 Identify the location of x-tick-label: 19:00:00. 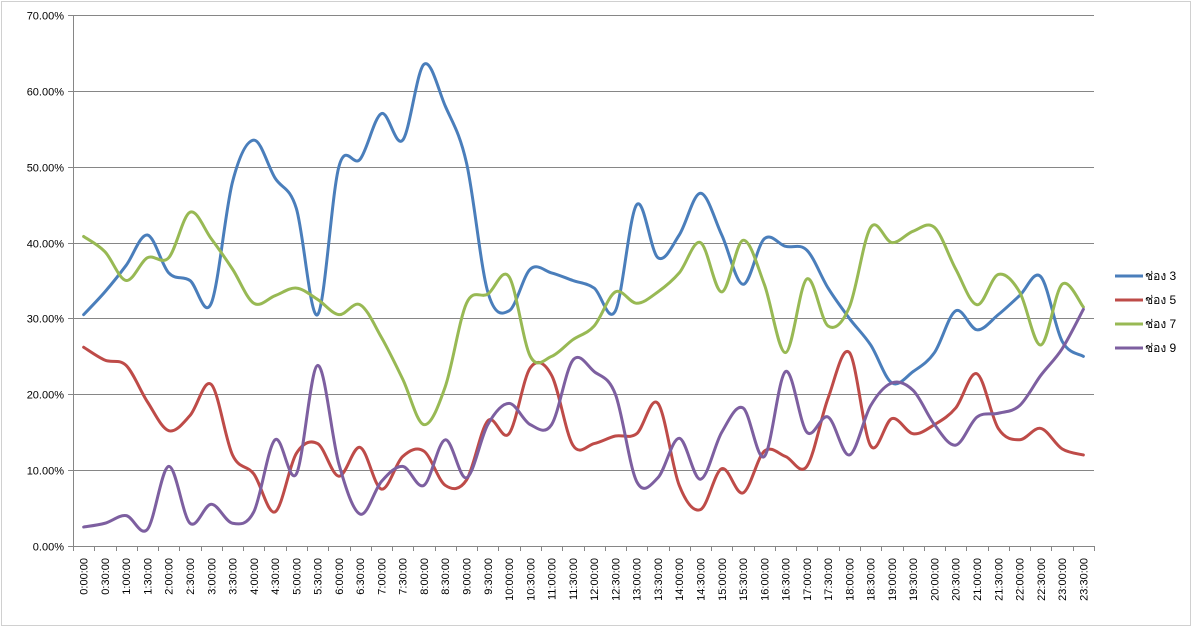
(893, 579).